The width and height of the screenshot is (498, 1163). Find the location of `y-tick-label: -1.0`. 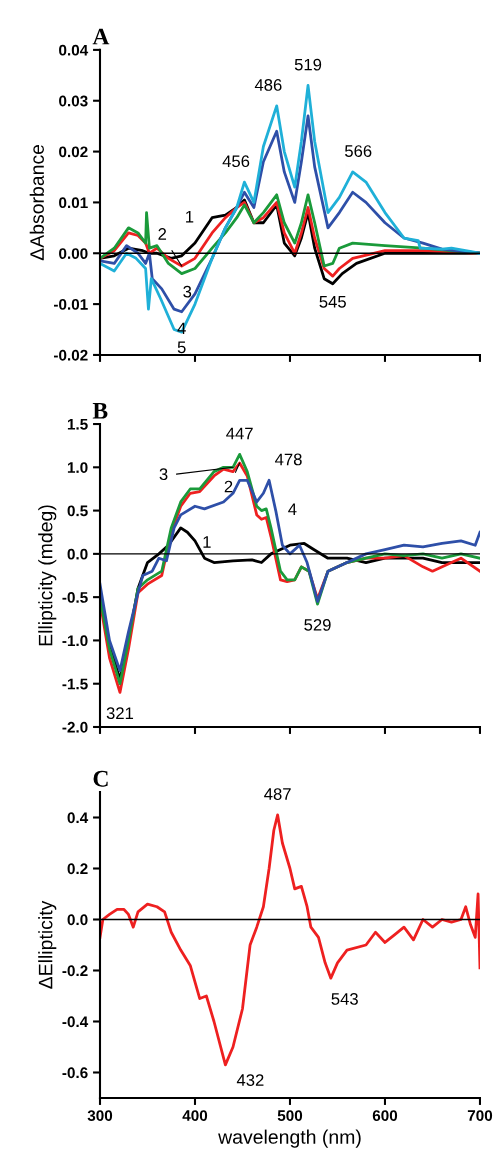

y-tick-label: -1.0 is located at coordinates (75, 641).